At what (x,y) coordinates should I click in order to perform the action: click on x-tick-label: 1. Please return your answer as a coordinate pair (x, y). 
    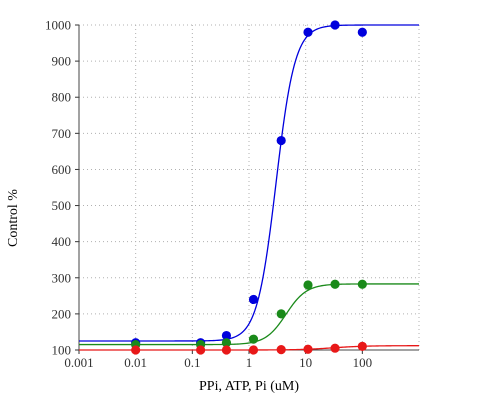
    Looking at the image, I should click on (249, 362).